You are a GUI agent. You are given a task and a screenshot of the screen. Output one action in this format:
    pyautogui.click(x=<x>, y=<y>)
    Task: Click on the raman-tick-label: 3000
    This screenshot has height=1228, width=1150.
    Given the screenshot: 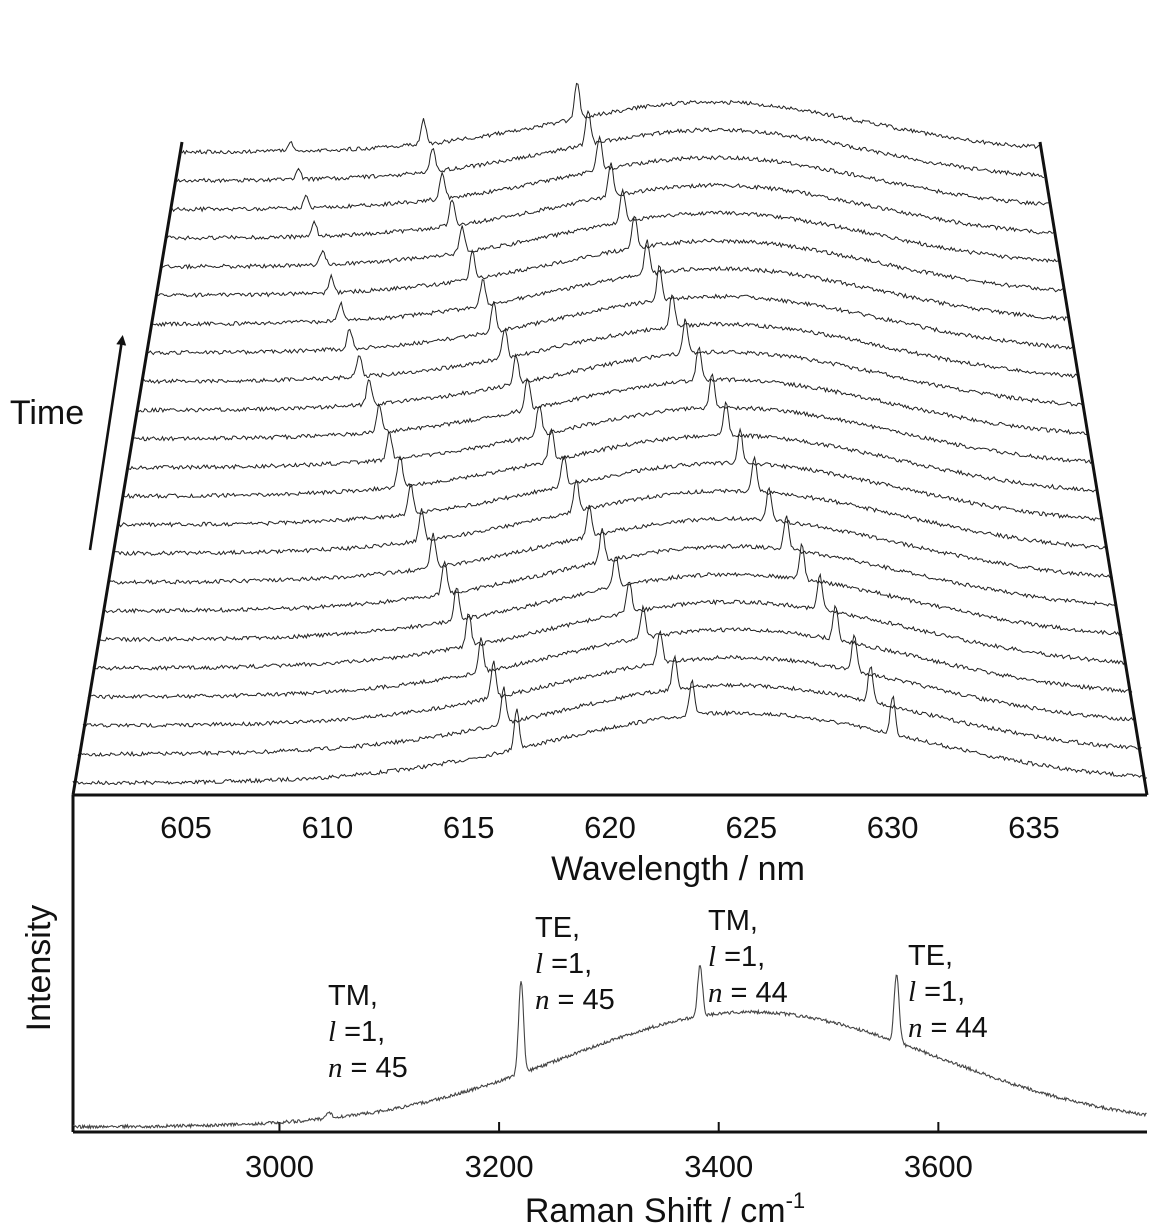 What is the action you would take?
    pyautogui.click(x=279, y=1166)
    